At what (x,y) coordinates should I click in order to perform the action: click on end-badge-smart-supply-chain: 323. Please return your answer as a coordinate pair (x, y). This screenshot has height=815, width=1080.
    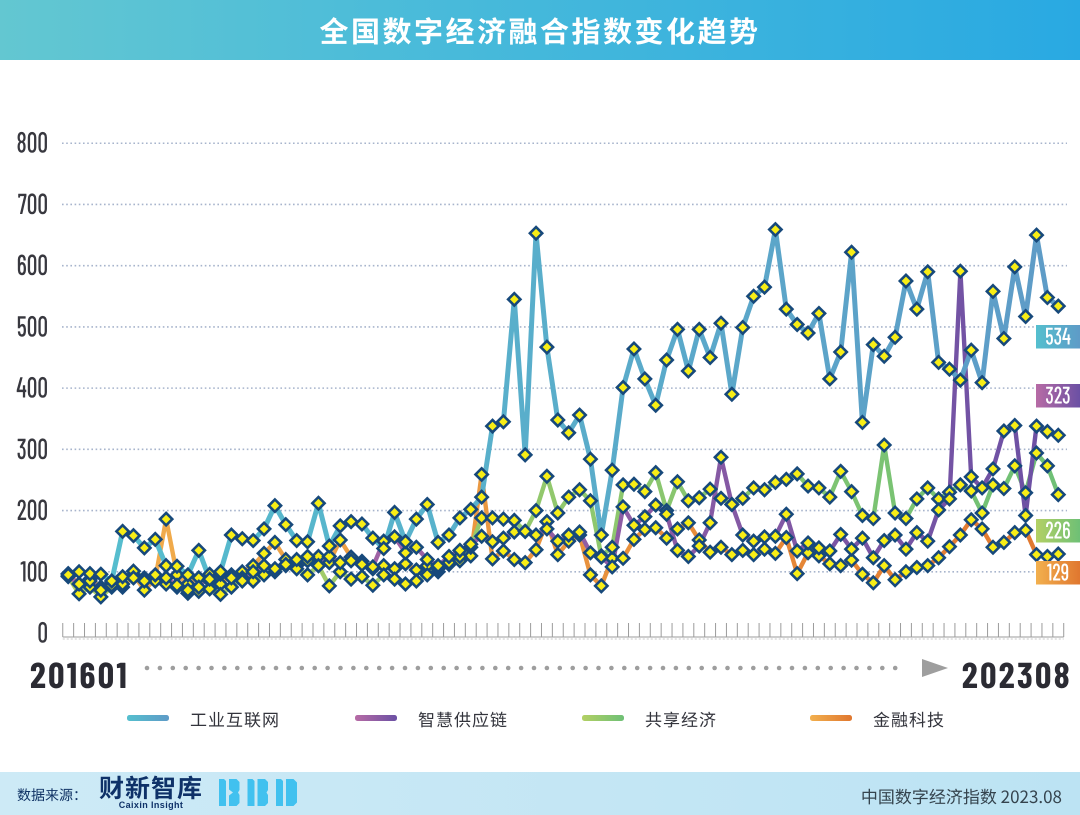
    Looking at the image, I should click on (1058, 395).